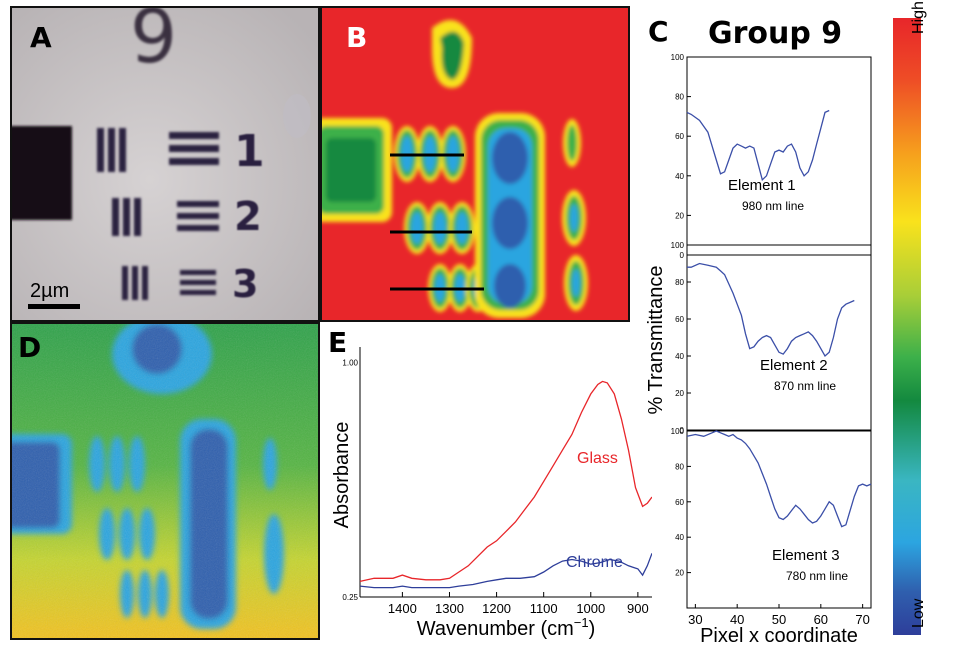  I want to click on subplot-label-3: Element 3, so click(806, 555).